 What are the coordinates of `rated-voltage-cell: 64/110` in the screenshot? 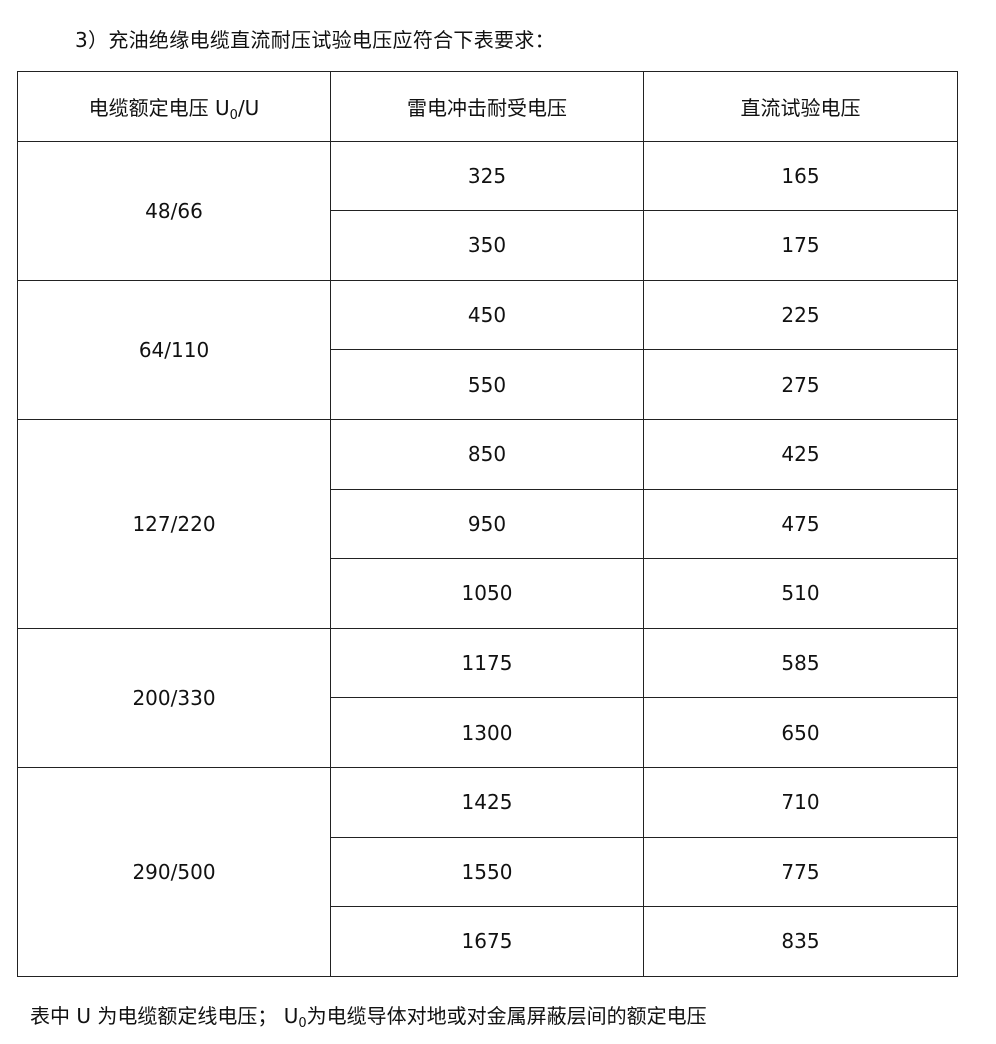 It's located at (174, 349).